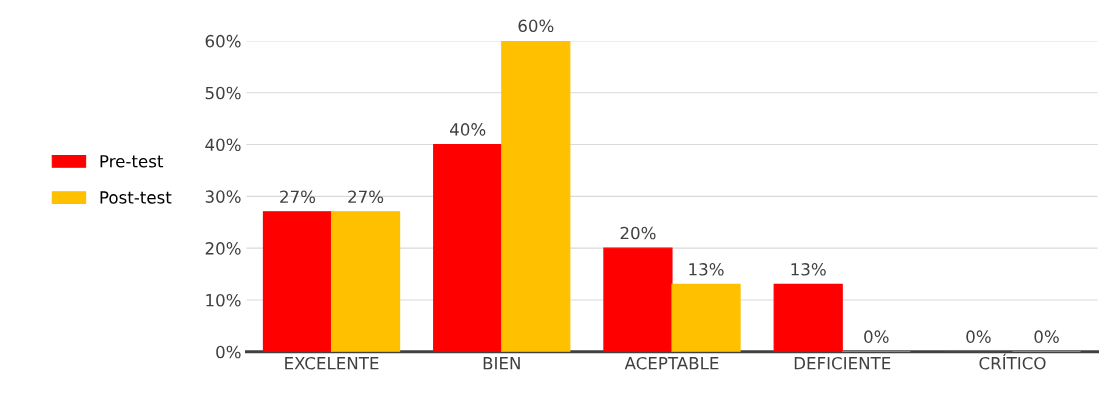 The height and width of the screenshot is (409, 1120). What do you see at coordinates (501, 363) in the screenshot?
I see `x-tick-label: BIEN` at bounding box center [501, 363].